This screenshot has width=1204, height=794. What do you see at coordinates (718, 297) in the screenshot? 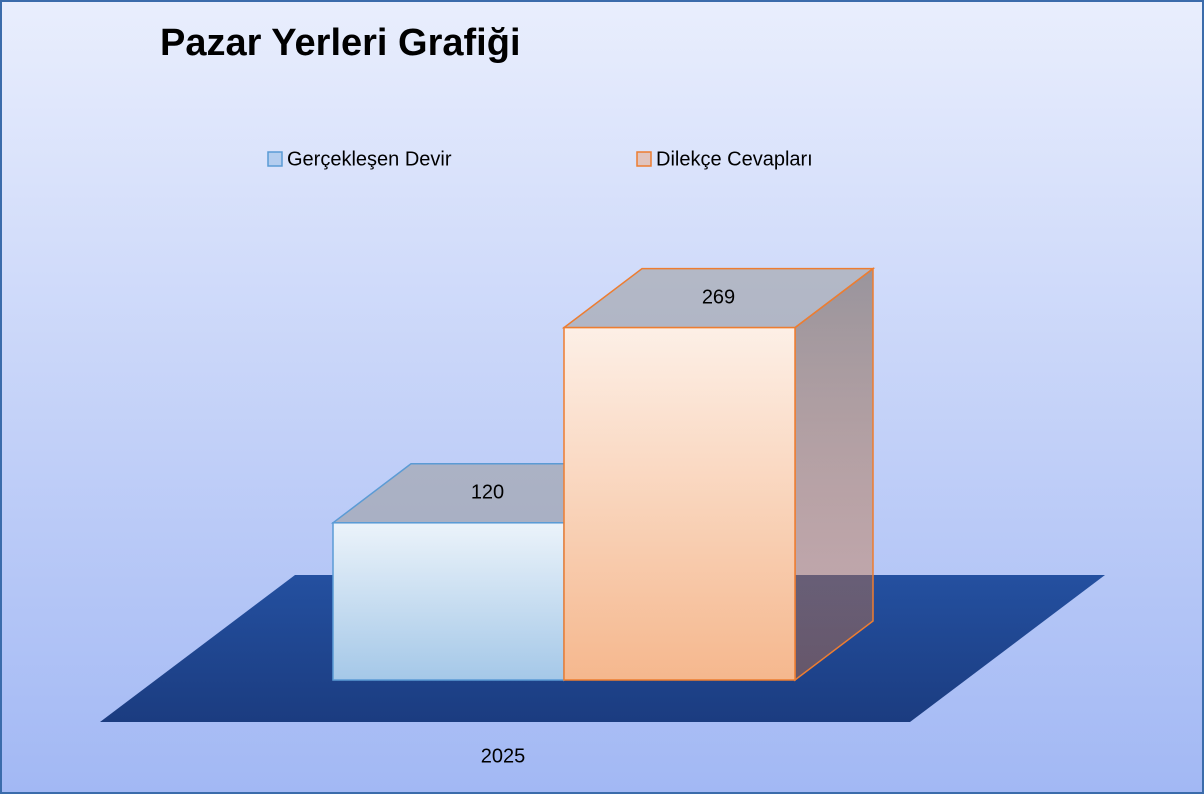
I see `data-label: 269` at bounding box center [718, 297].